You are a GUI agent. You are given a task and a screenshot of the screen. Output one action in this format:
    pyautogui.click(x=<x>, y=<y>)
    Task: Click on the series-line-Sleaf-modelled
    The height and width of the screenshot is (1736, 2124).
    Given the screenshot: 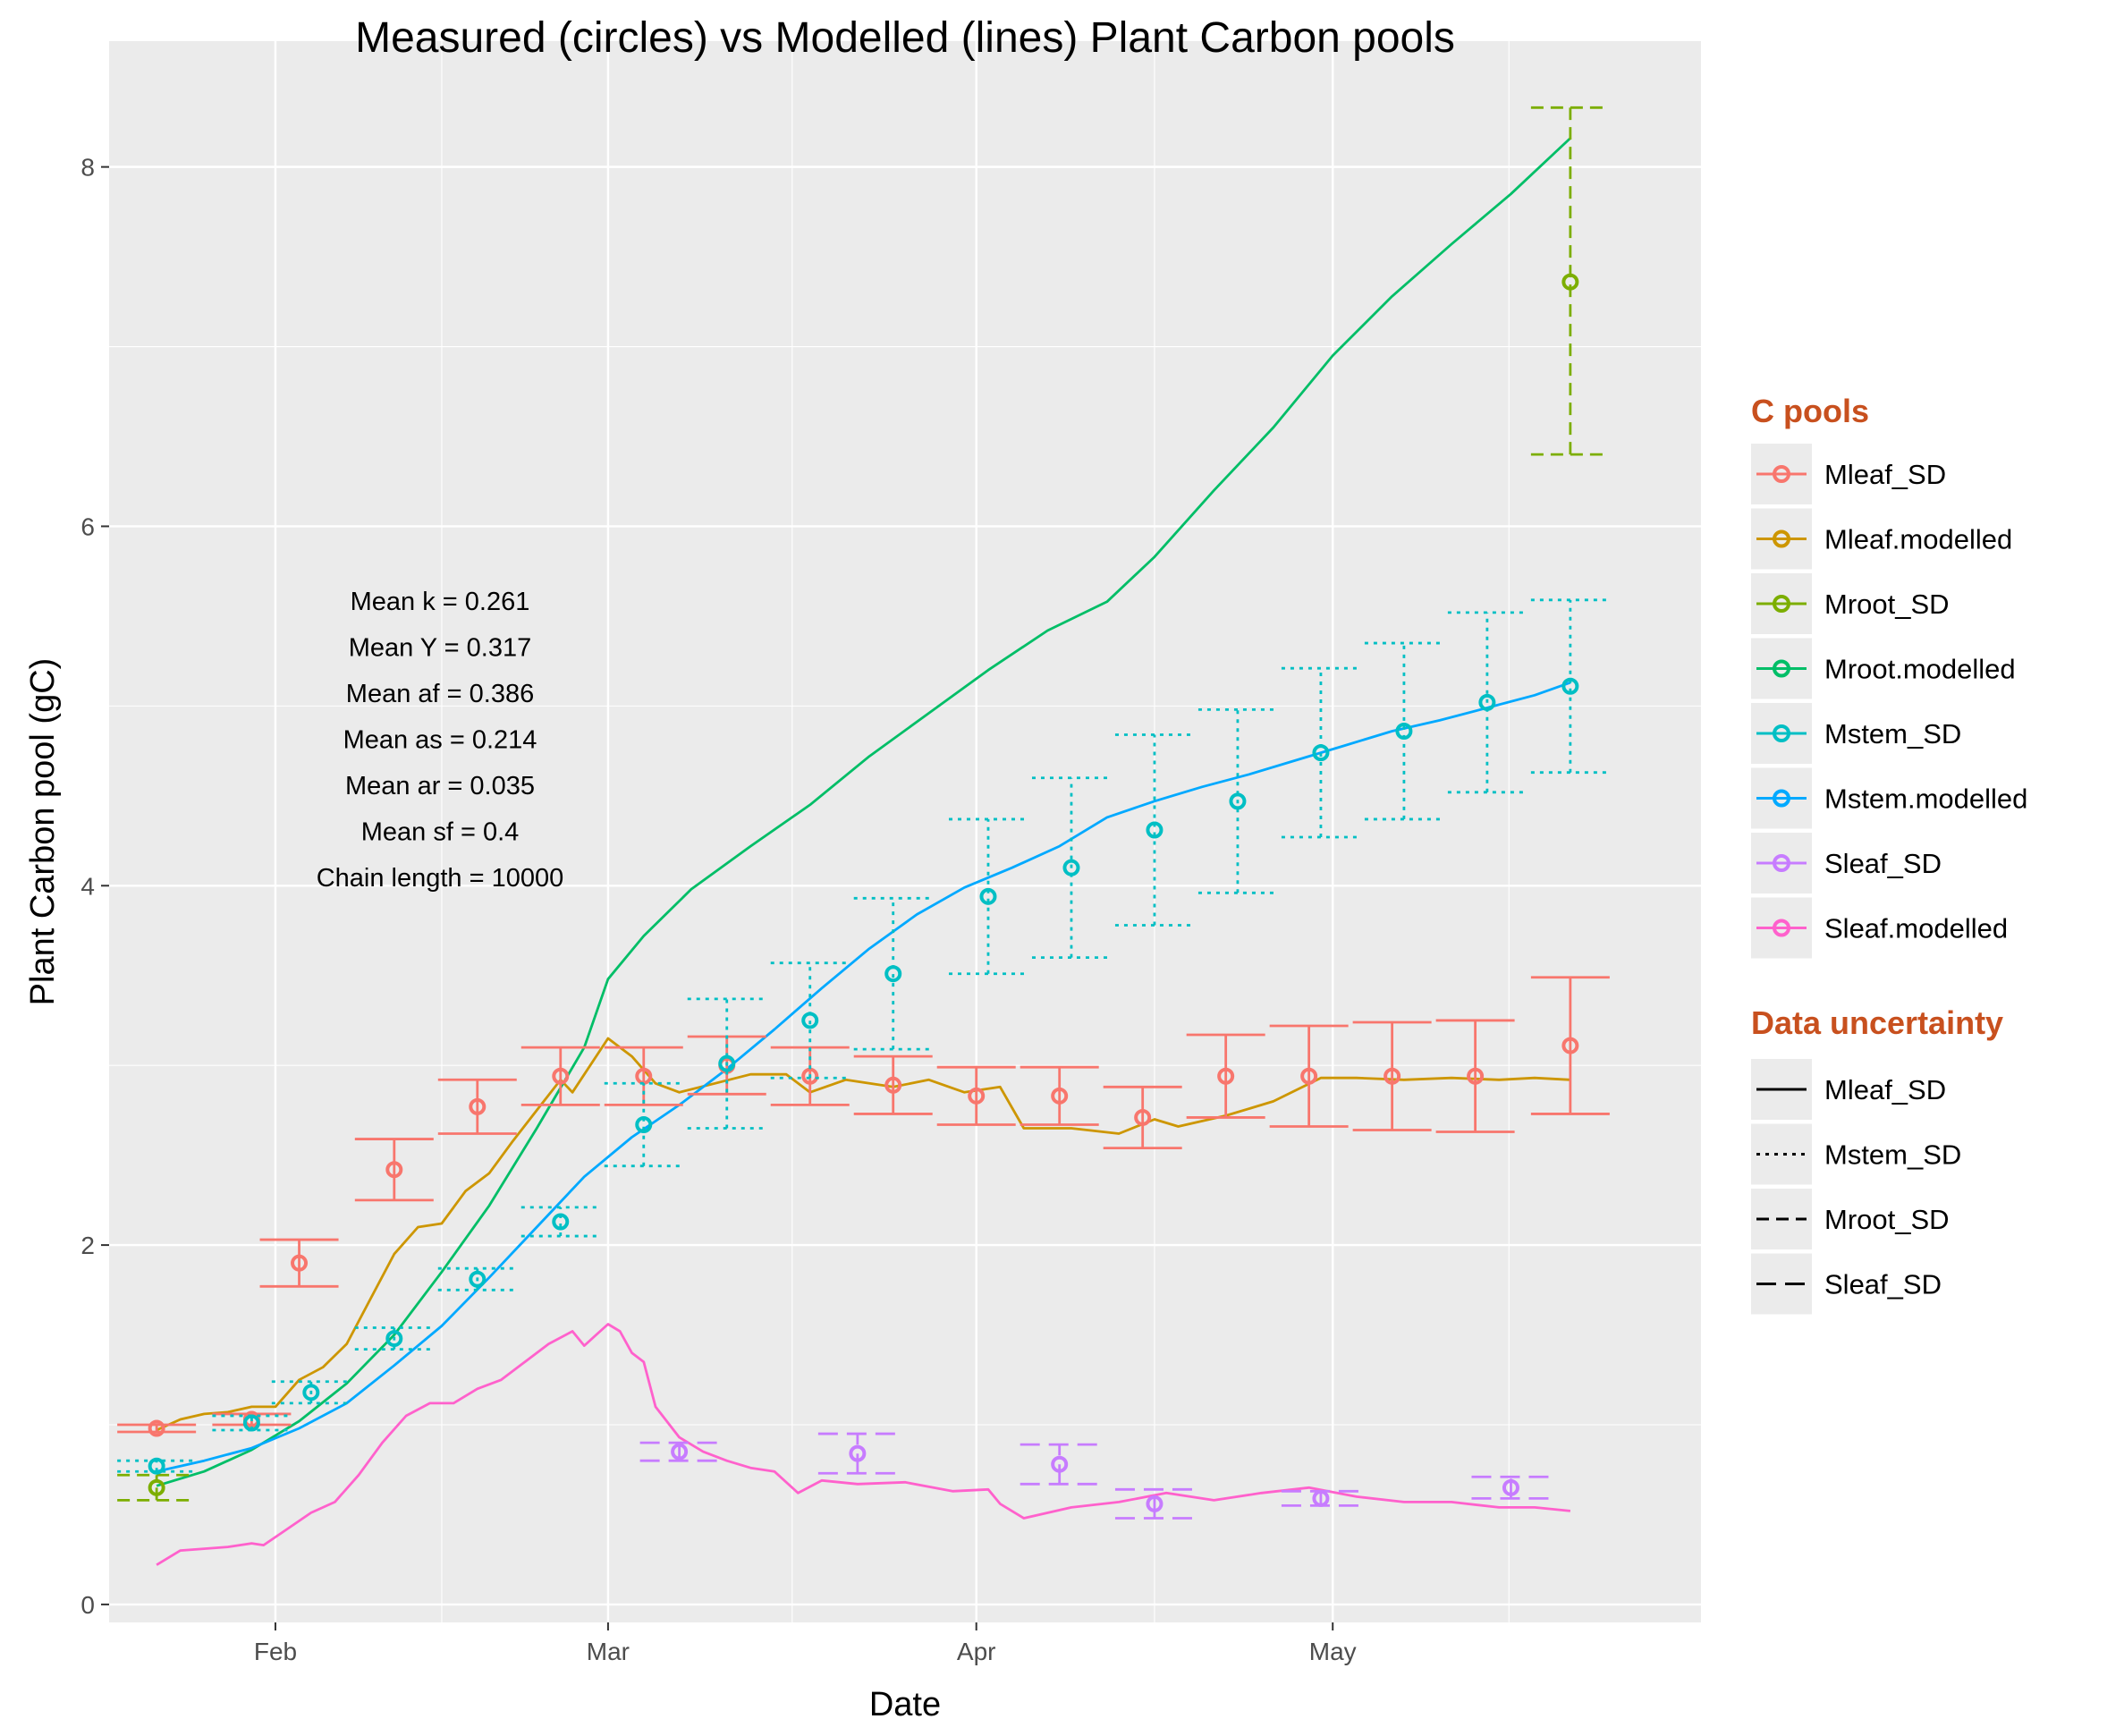 What is the action you would take?
    pyautogui.click(x=863, y=1444)
    